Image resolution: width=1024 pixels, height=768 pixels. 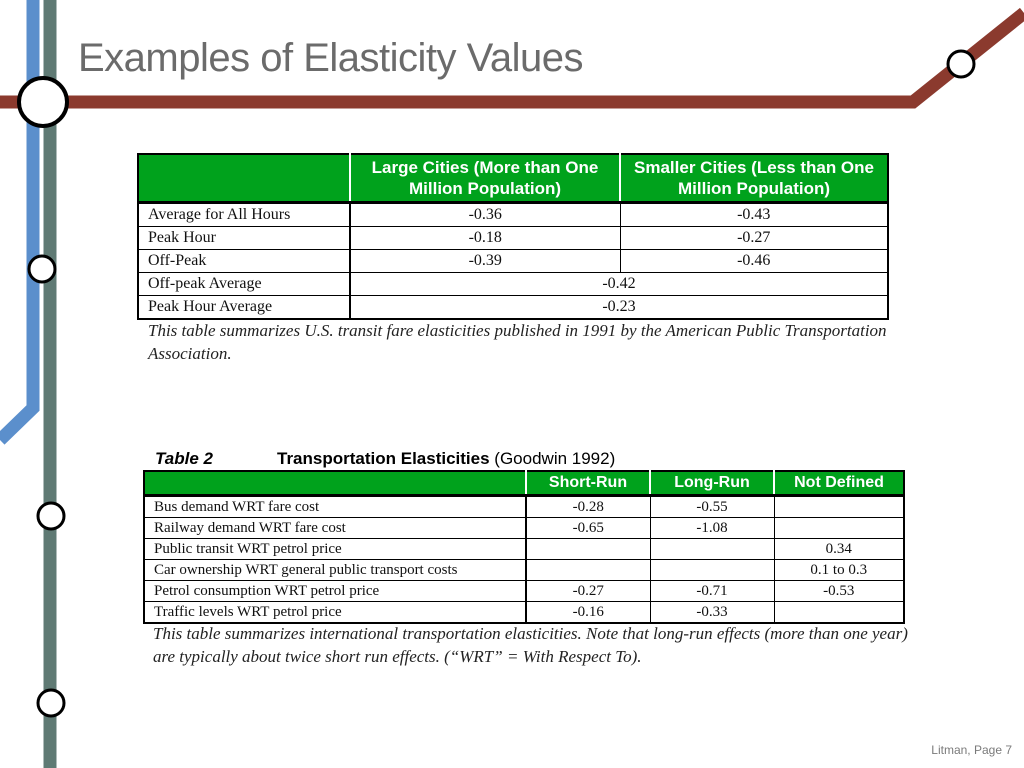 What do you see at coordinates (712, 506) in the screenshot?
I see `cell-value: -0.55` at bounding box center [712, 506].